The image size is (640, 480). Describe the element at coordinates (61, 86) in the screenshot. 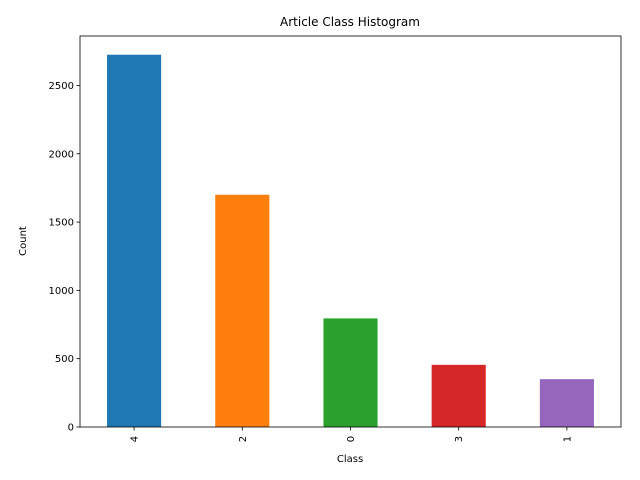

I see `y-tick-label: 2500` at that location.